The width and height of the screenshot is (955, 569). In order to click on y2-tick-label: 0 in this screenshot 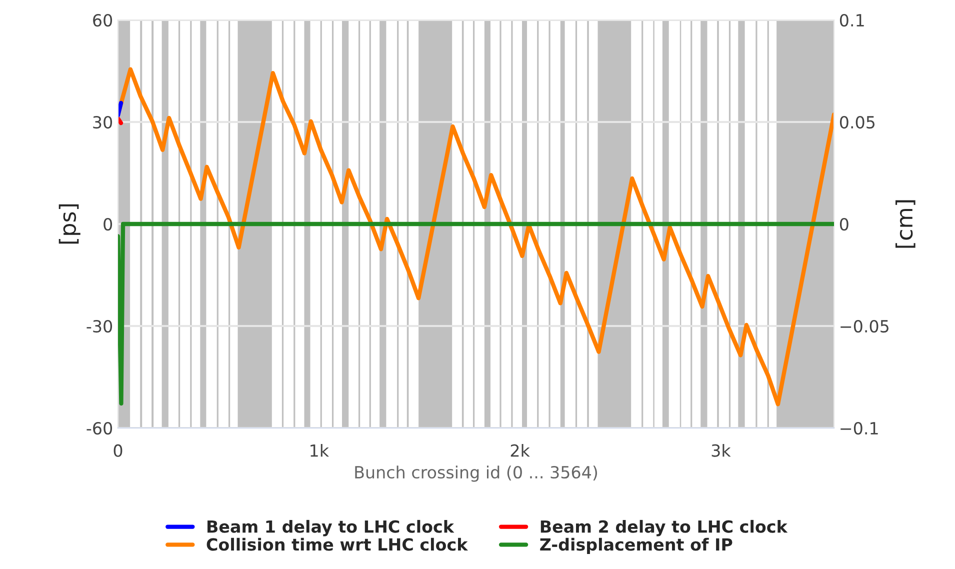, I will do `click(844, 224)`.